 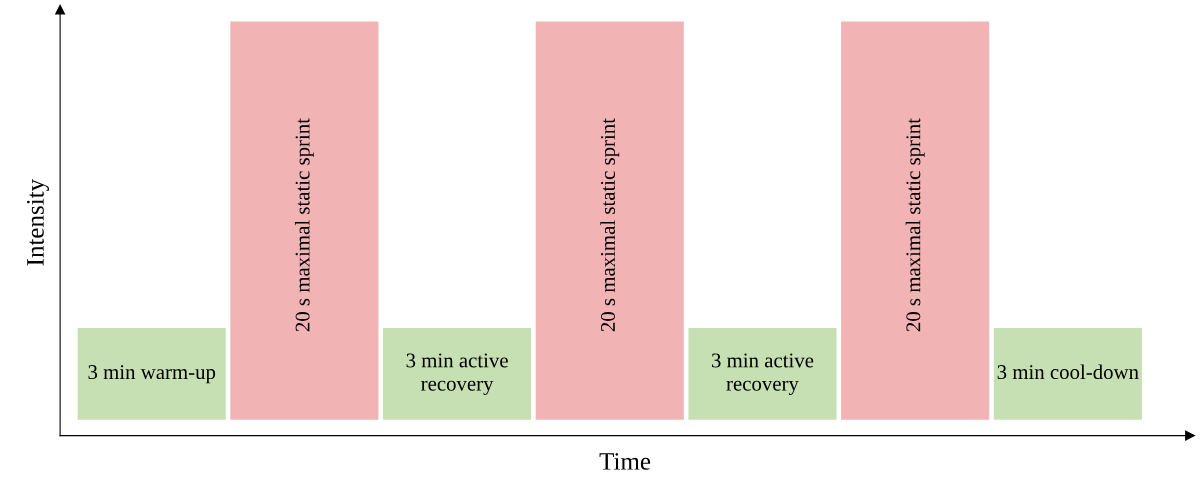 I want to click on x-axis-title: Time, so click(x=625, y=461).